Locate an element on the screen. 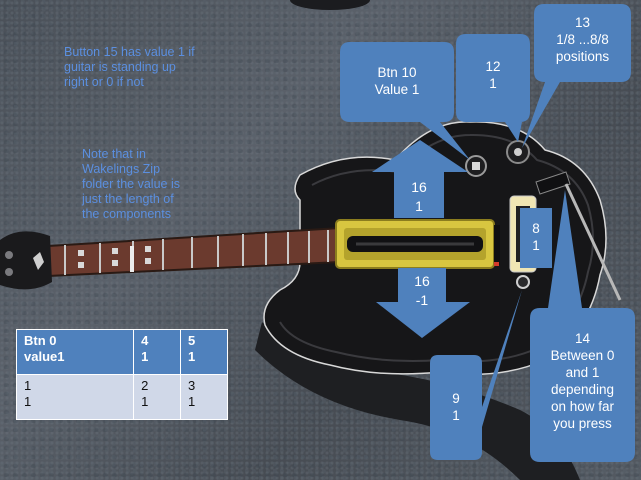 Image resolution: width=641 pixels, height=480 pixels. neck-edge-bottom is located at coordinates (194, 269).